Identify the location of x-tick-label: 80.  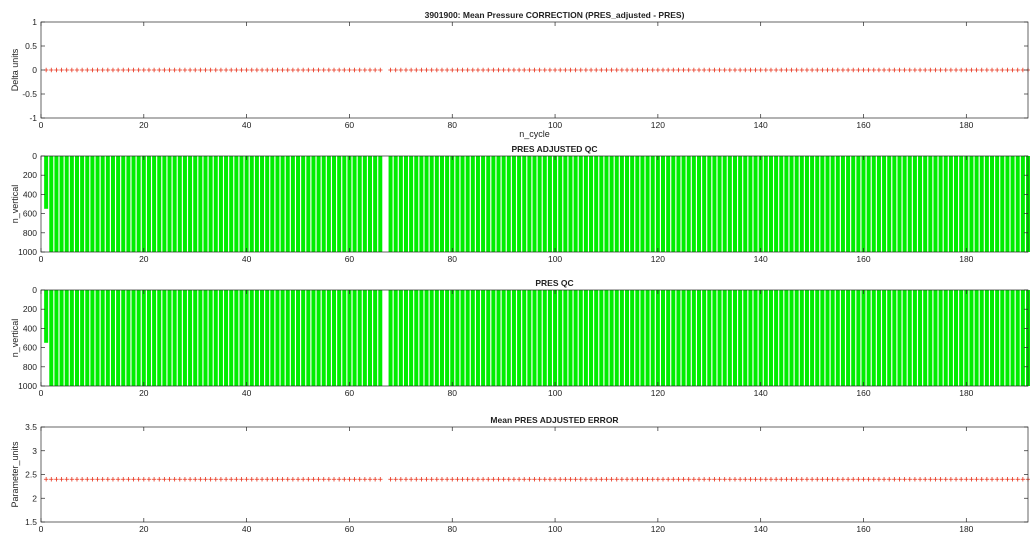
(453, 529).